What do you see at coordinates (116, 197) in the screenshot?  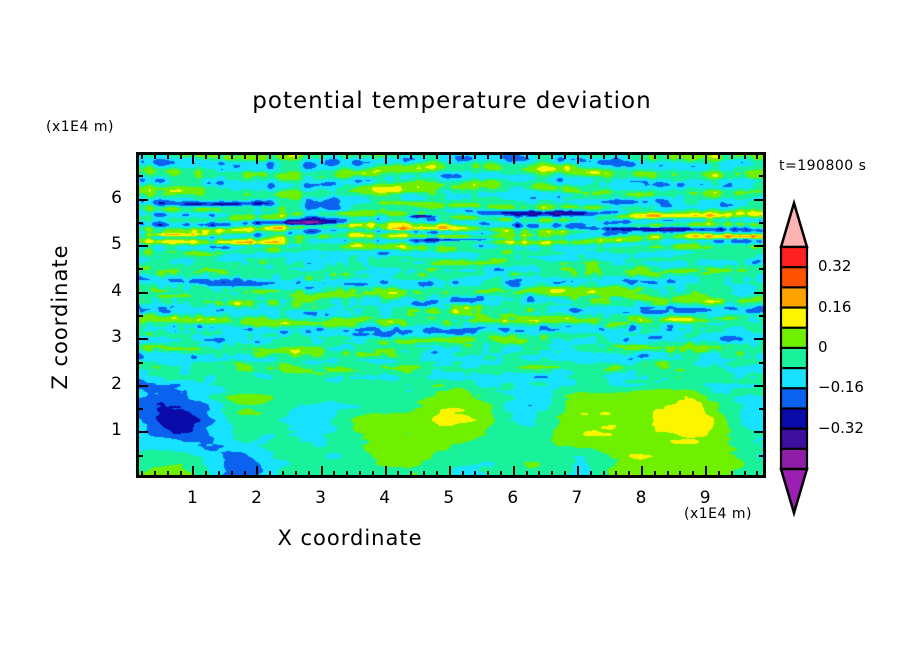 I see `y-tick-label: 6` at bounding box center [116, 197].